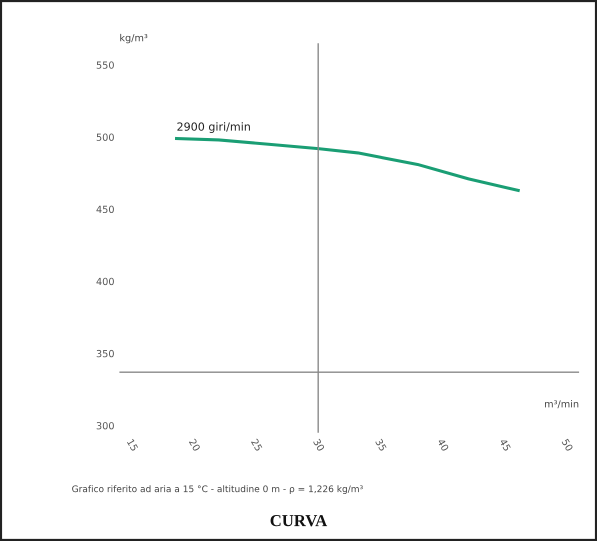 The height and width of the screenshot is (541, 597). What do you see at coordinates (381, 445) in the screenshot?
I see `x-tick-label: 35` at bounding box center [381, 445].